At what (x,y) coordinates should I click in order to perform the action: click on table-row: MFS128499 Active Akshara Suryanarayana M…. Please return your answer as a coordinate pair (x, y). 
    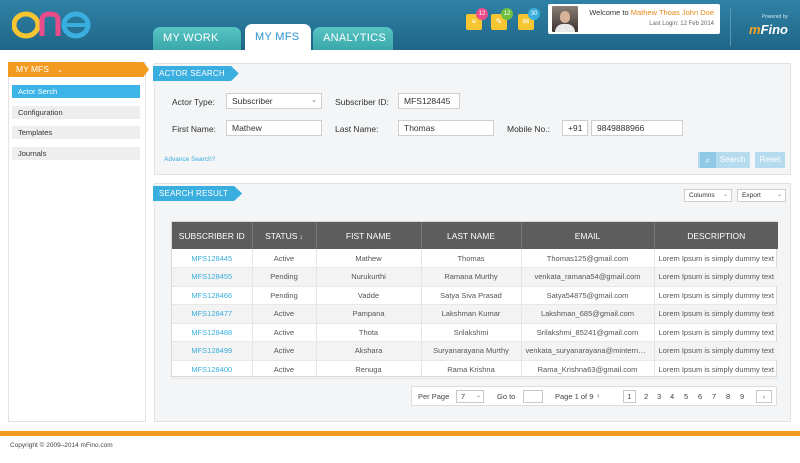
    Looking at the image, I should click on (475, 351).